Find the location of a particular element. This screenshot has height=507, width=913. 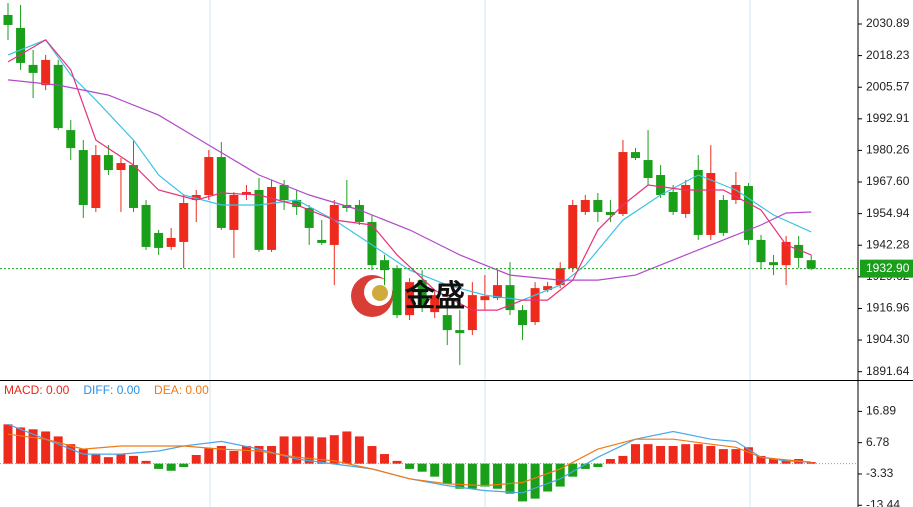

y-tick-label: 1980.26 is located at coordinates (888, 150).